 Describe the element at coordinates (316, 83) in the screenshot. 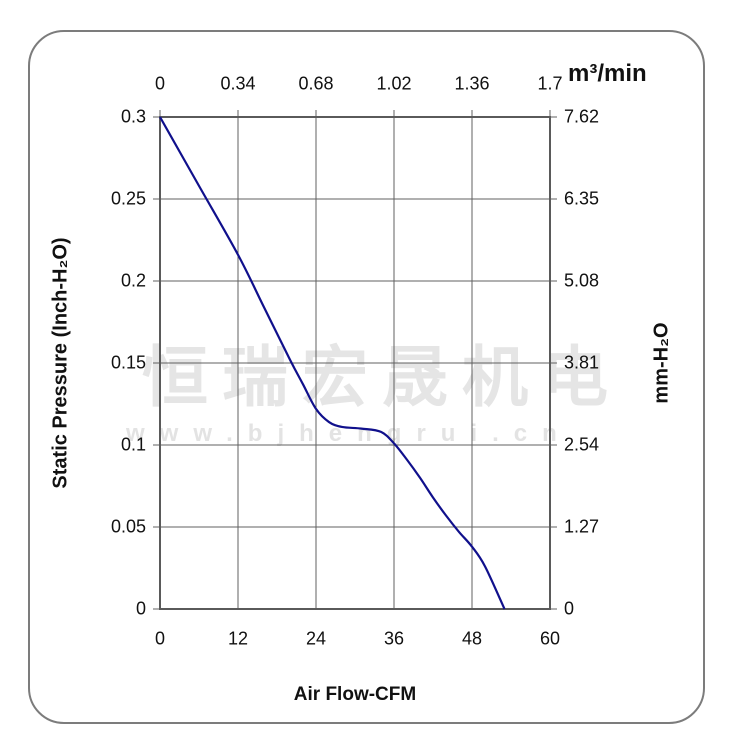

I see `top-axis-tick-label: 0.68` at that location.